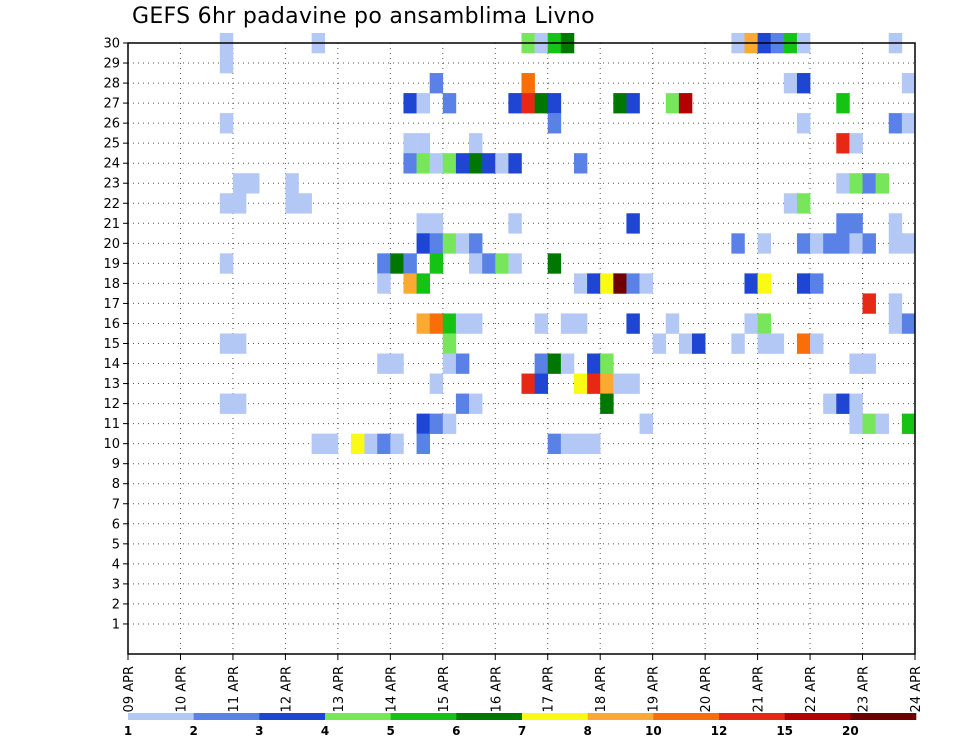  Describe the element at coordinates (654, 689) in the screenshot. I see `x-tick-label: 19 APR` at that location.